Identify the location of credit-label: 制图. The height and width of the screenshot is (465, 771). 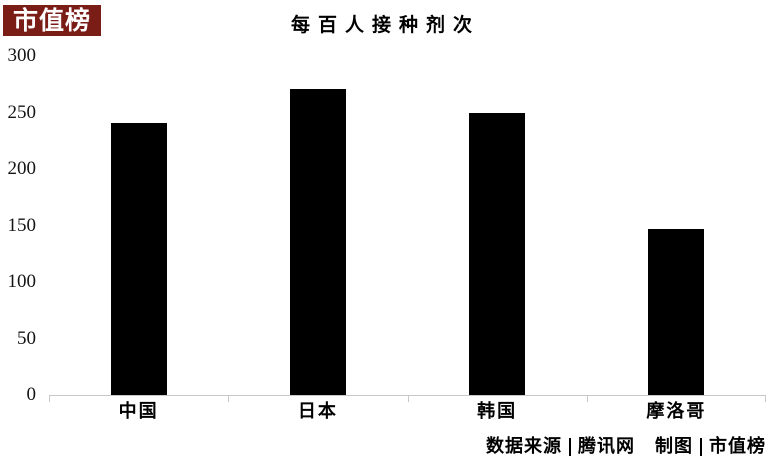
(674, 446).